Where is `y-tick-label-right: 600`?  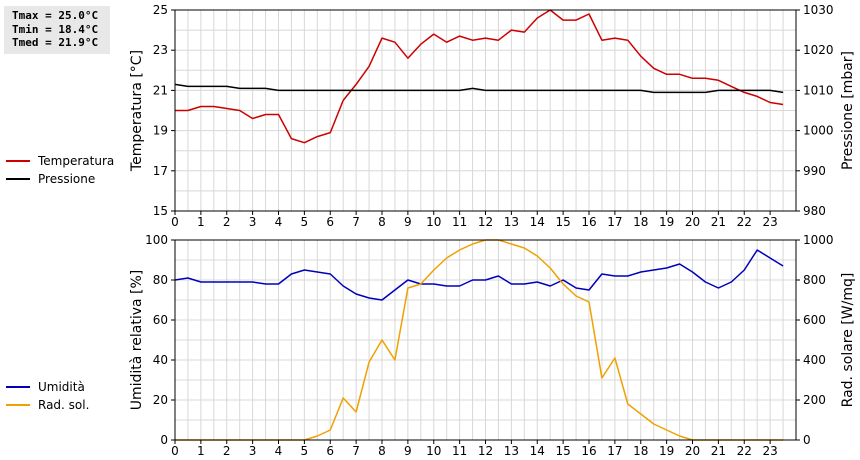 y-tick-label-right: 600 is located at coordinates (814, 320).